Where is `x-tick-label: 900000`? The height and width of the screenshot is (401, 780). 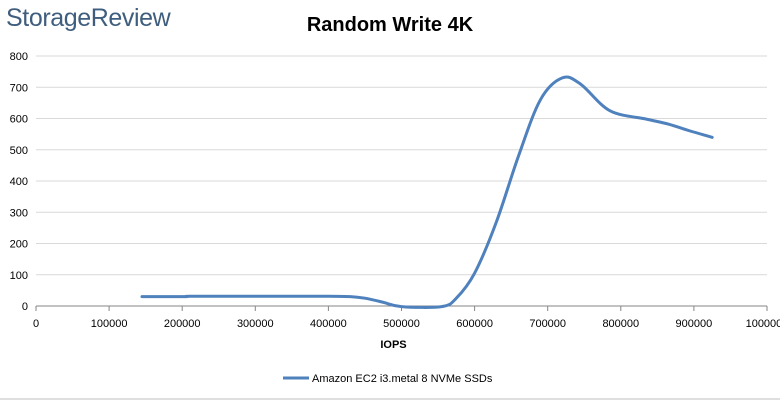 x-tick-label: 900000 is located at coordinates (694, 324).